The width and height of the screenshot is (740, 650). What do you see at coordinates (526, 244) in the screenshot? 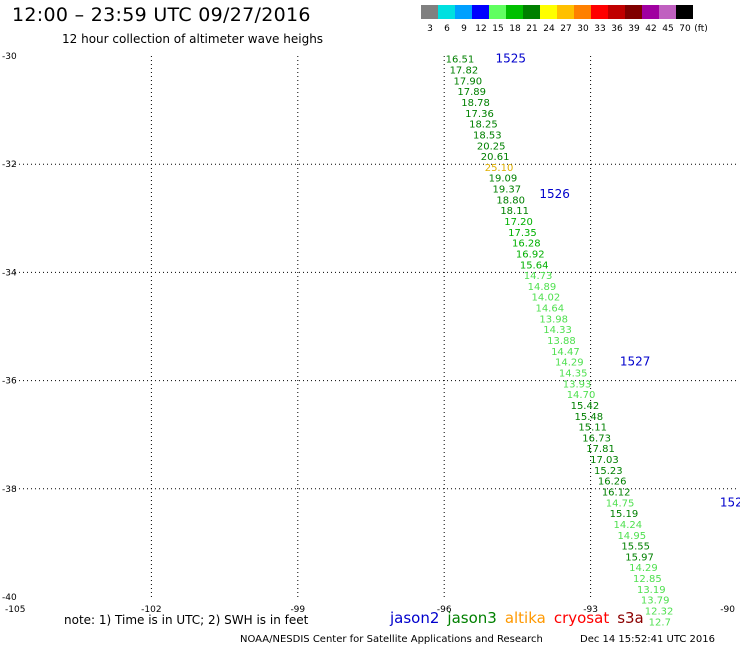
I see `wave-height-value: 16.28` at bounding box center [526, 244].